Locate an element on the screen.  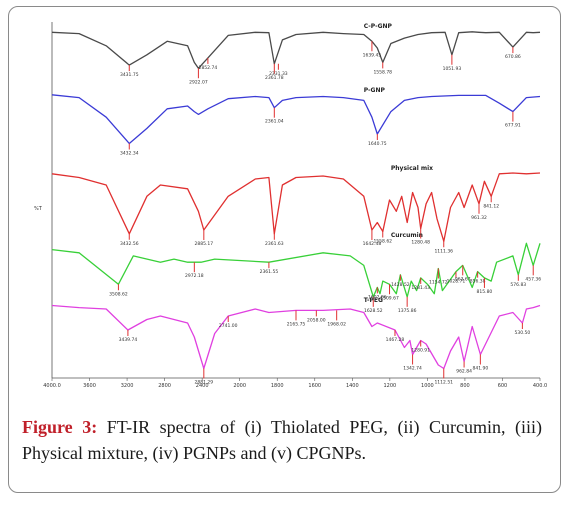
peak-label: 1968.02 is located at coordinates (336, 324).